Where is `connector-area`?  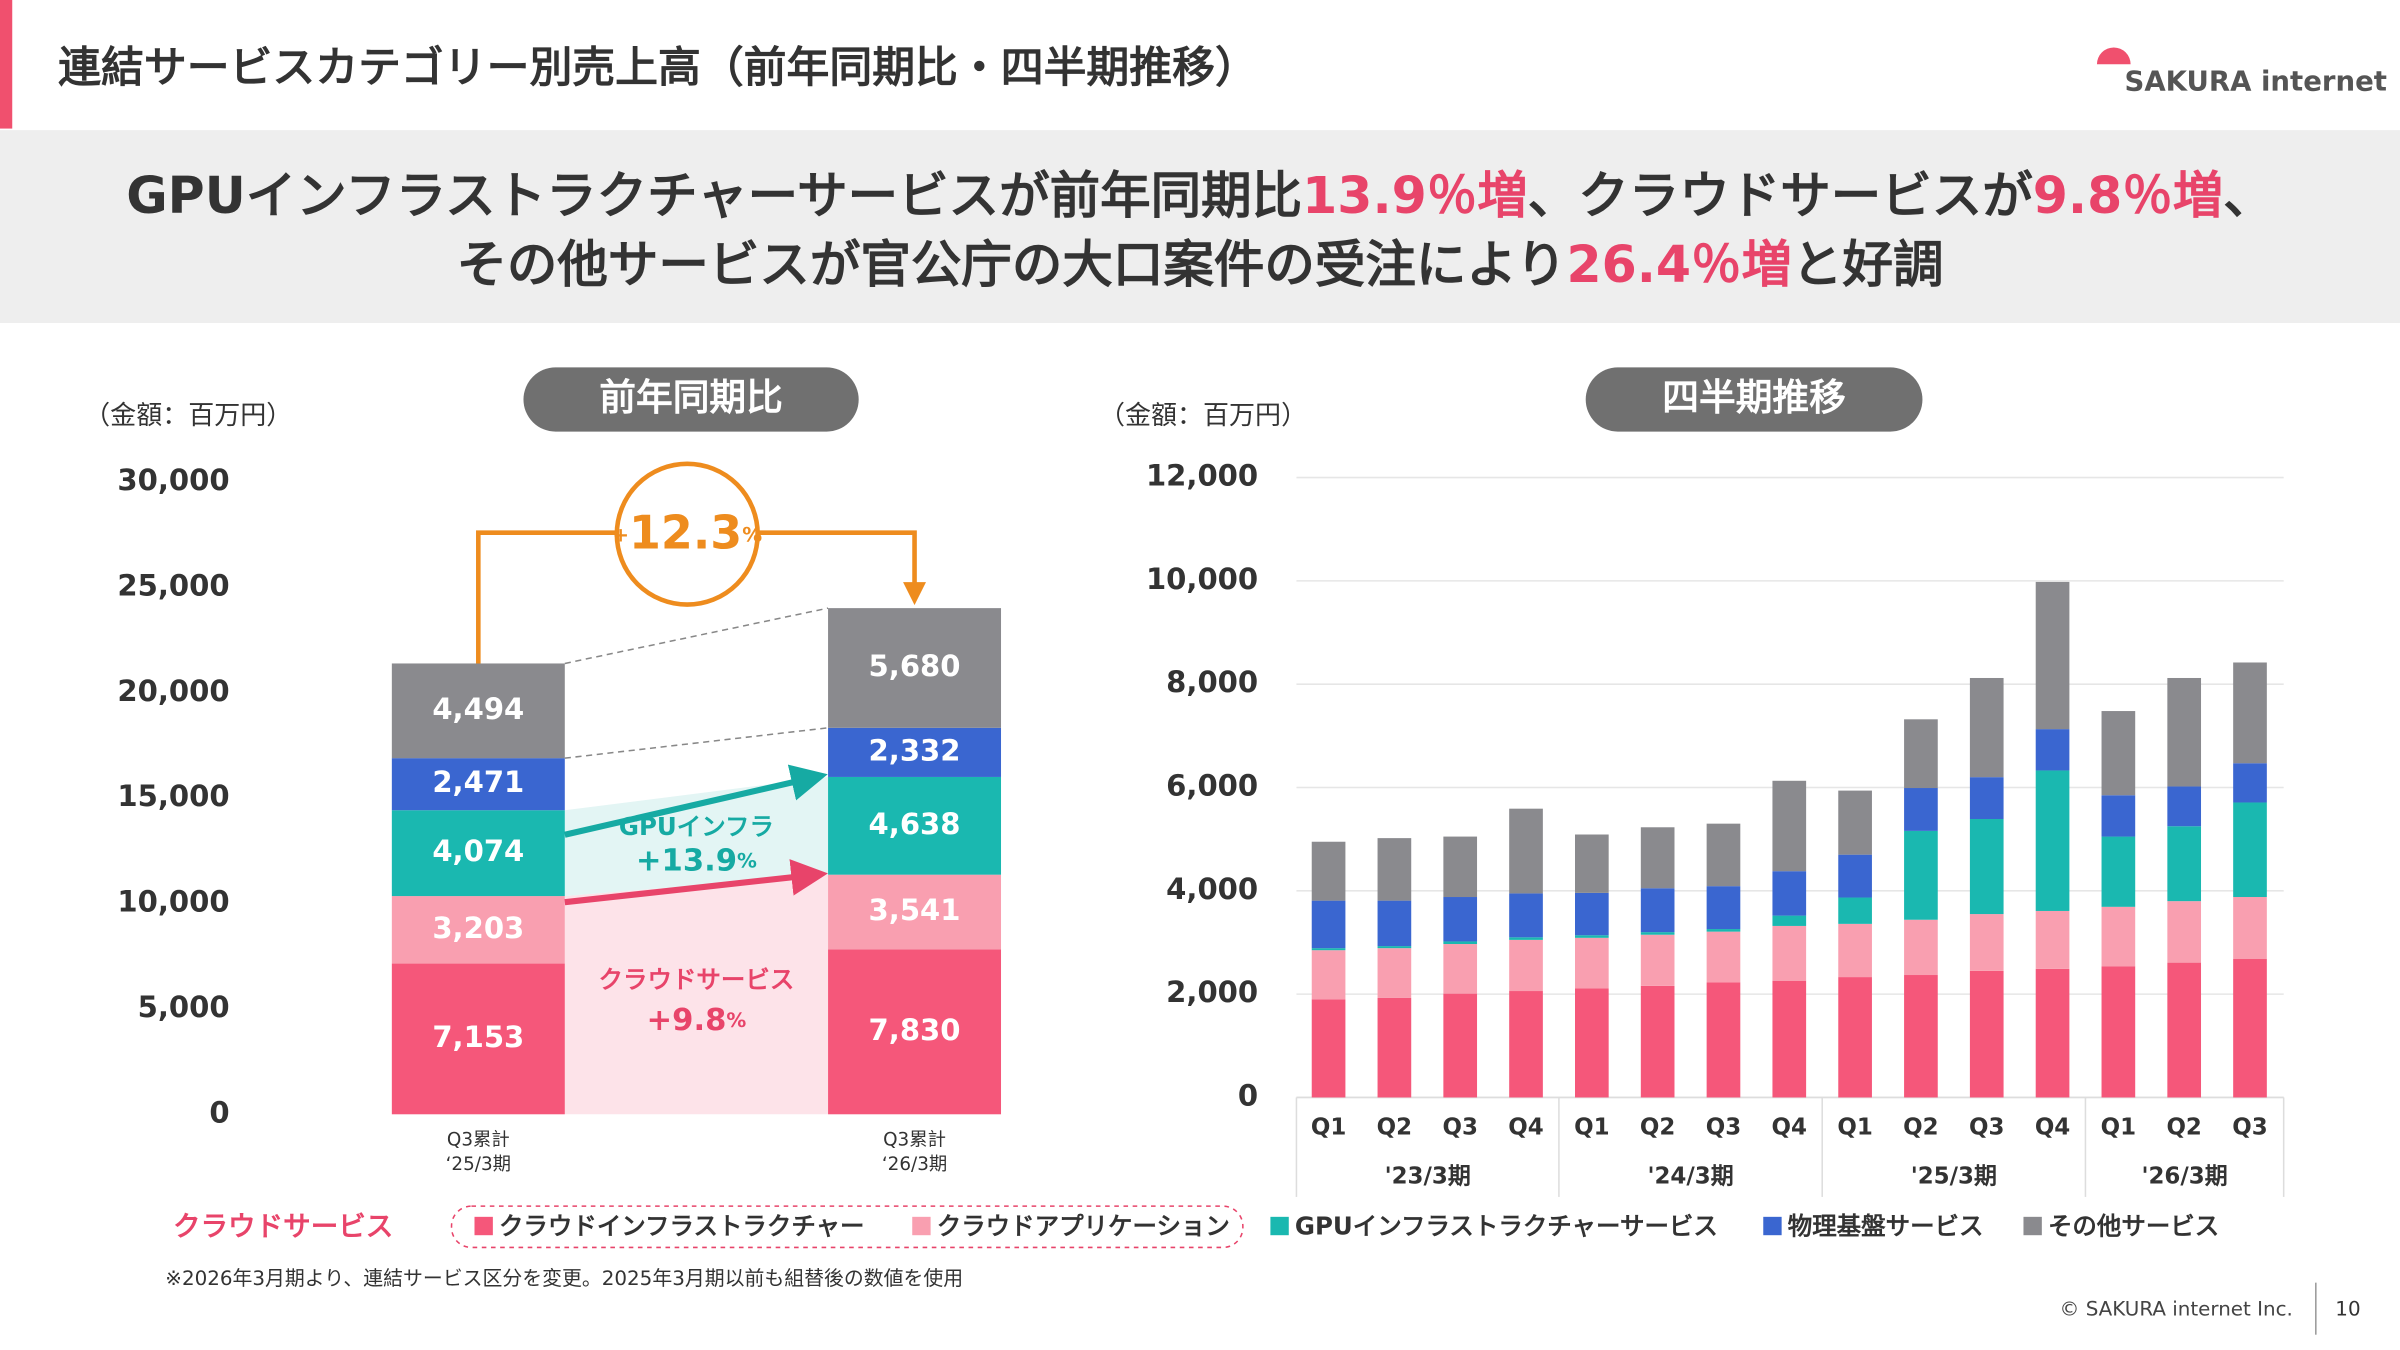 connector-area is located at coordinates (696, 994).